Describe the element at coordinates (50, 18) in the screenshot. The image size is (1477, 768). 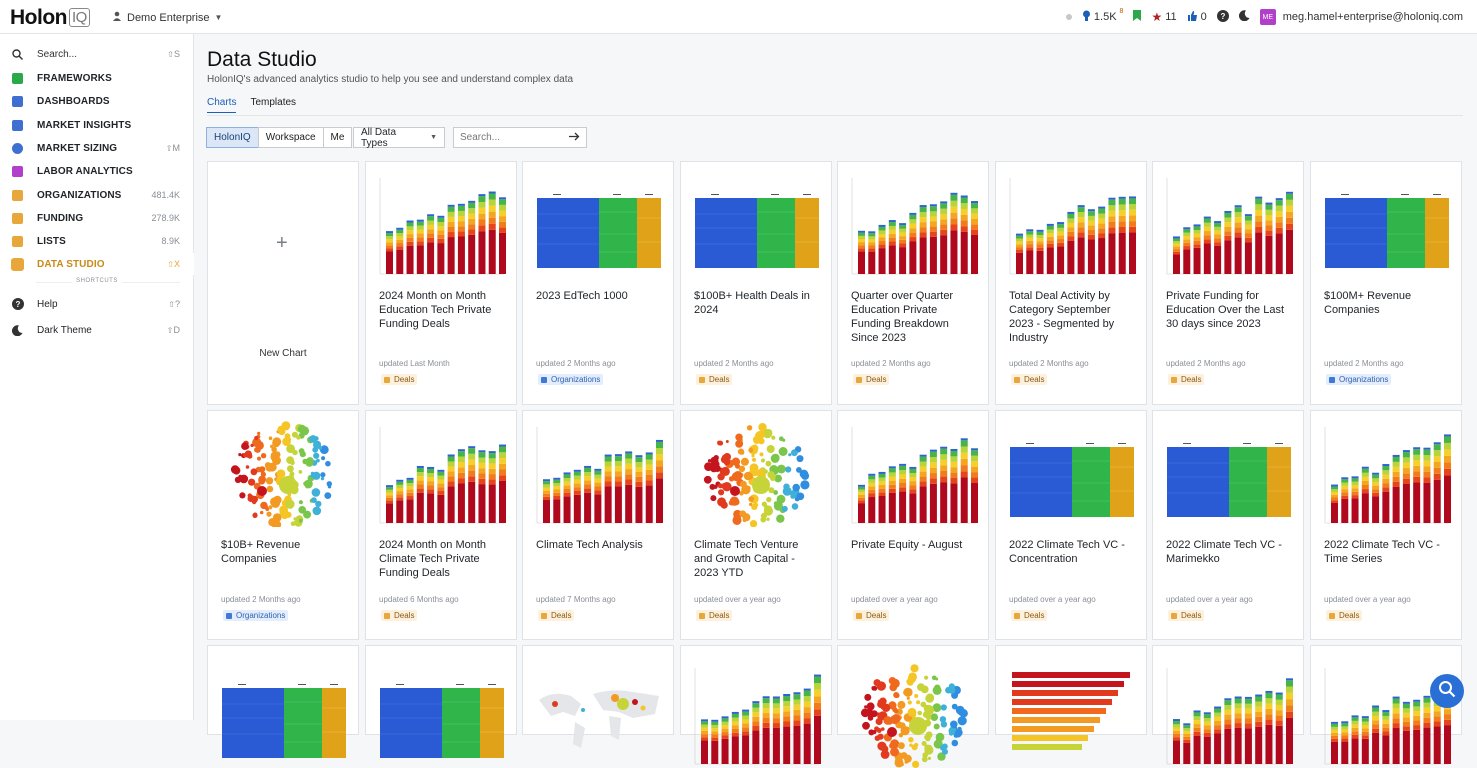
I see `holoniq-logo: Holon IQ` at that location.